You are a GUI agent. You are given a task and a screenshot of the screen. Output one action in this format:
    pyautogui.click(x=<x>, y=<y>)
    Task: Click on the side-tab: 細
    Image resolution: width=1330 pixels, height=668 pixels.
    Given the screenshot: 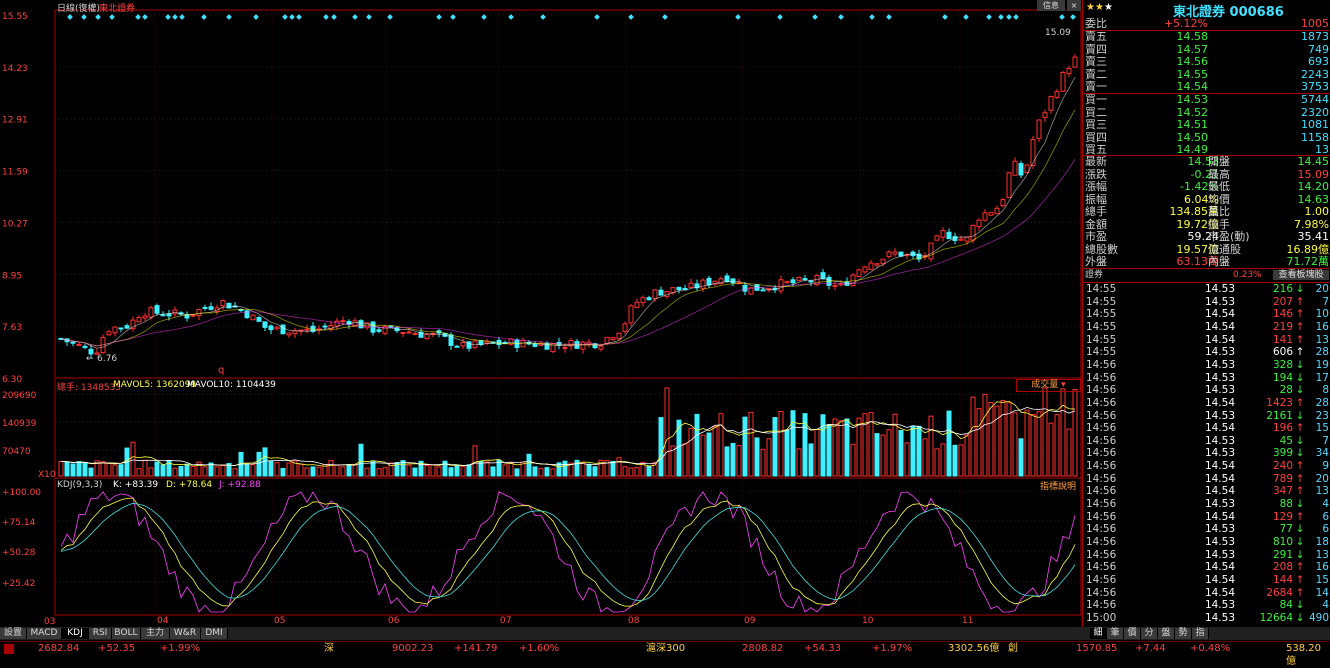 What is the action you would take?
    pyautogui.click(x=1098, y=633)
    